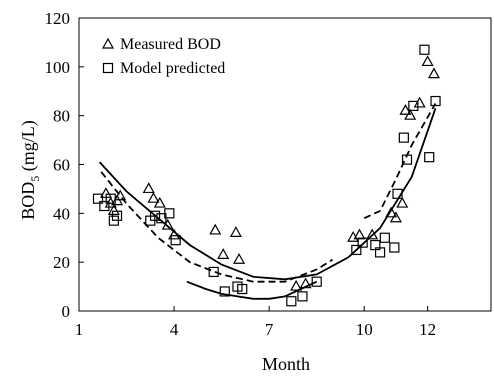  I want to click on x-tick-label: 10, so click(364, 329).